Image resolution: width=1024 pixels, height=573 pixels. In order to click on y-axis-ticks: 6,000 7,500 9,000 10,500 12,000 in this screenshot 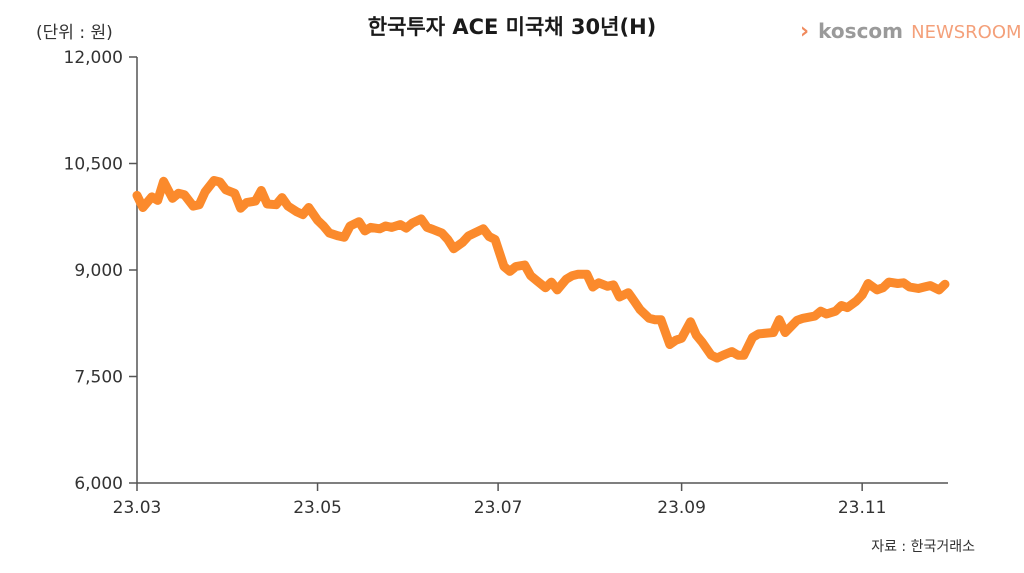, I will do `click(100, 271)`.